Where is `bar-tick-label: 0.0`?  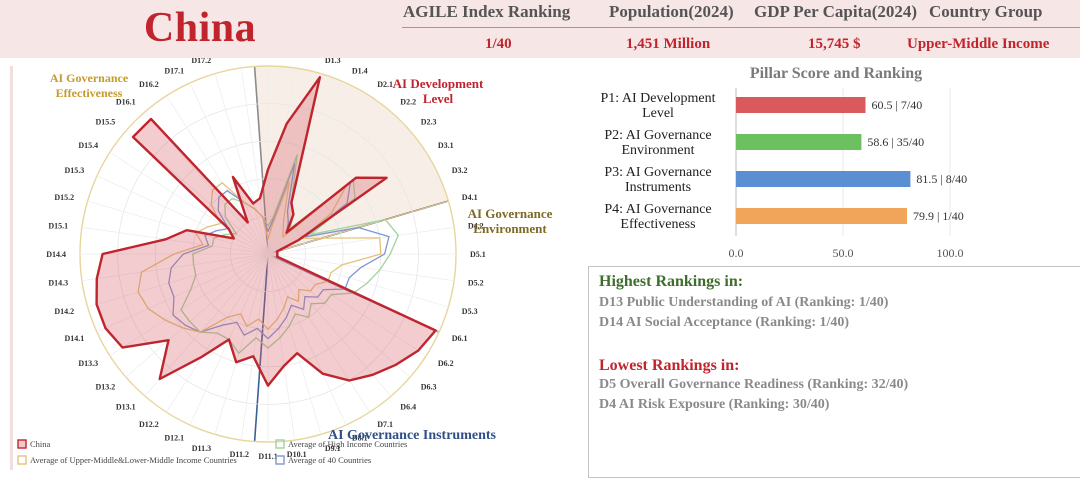 bar-tick-label: 0.0 is located at coordinates (736, 253).